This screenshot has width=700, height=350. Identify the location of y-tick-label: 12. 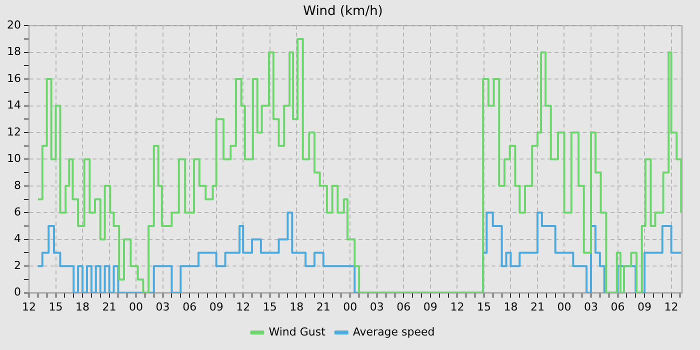
(13, 131).